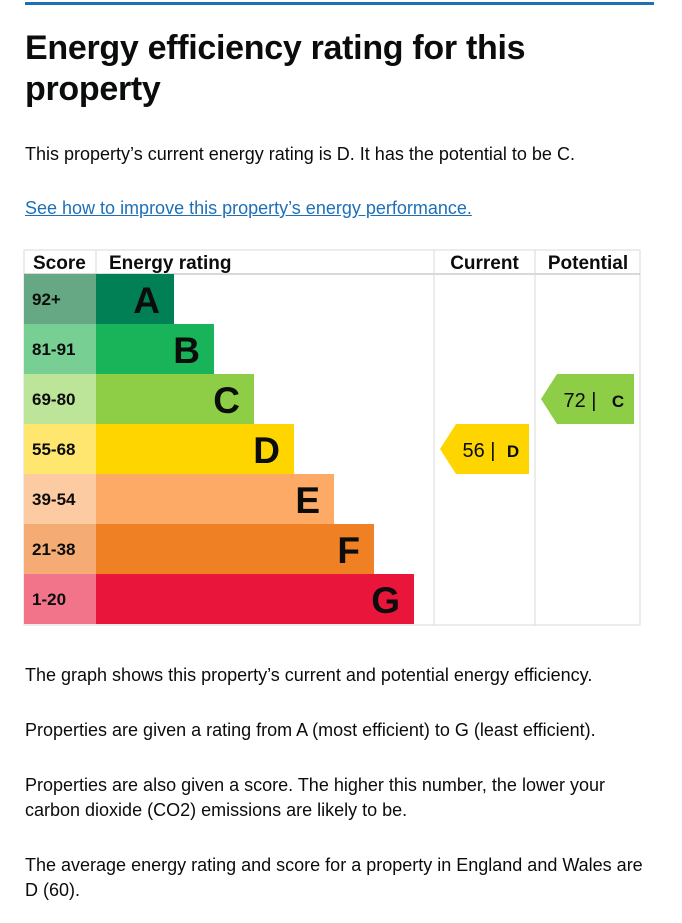 This screenshot has width=682, height=923. I want to click on rating-letter-f: F, so click(348, 550).